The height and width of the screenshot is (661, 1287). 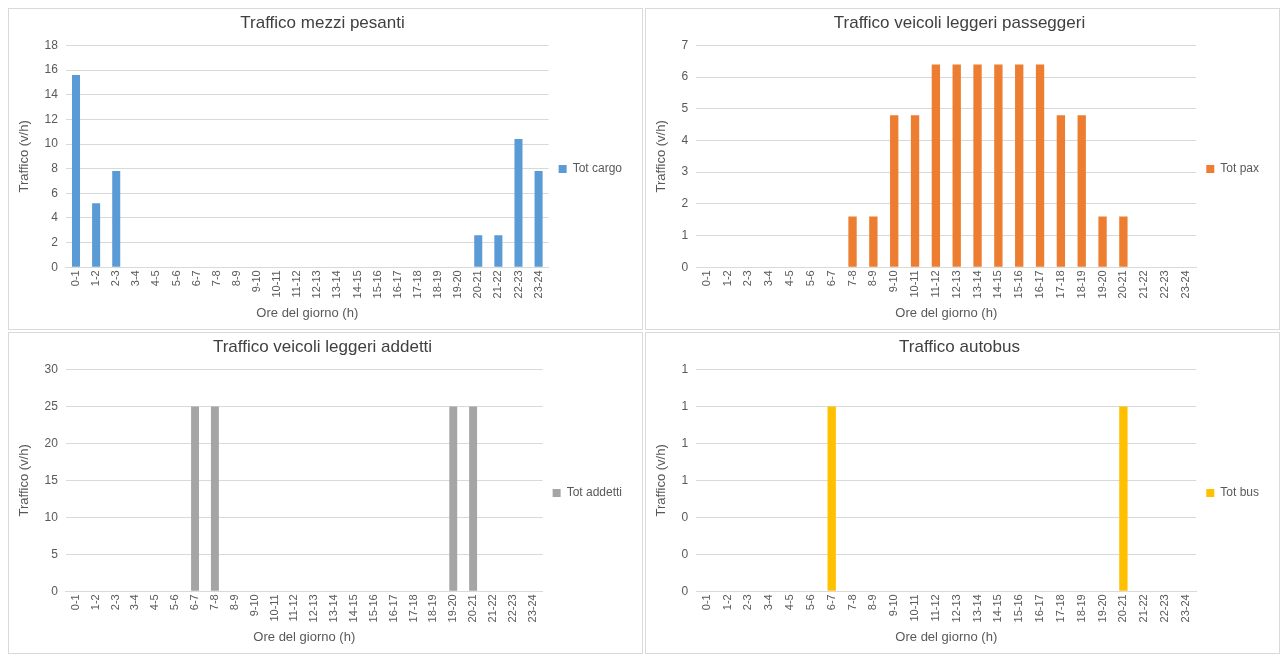 I want to click on x-tick-label: 13-14, so click(x=976, y=608).